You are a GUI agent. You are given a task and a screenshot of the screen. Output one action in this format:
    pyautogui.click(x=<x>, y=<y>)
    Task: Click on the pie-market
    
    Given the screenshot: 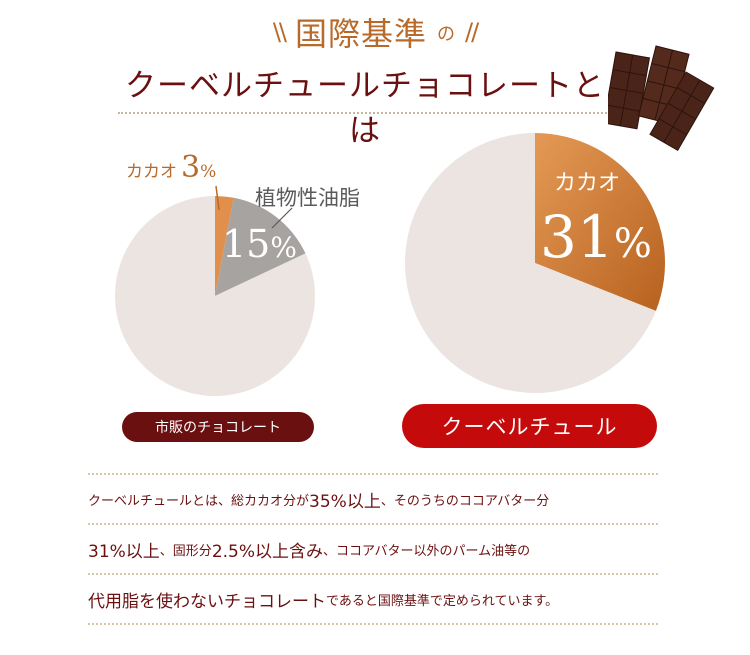 What is the action you would take?
    pyautogui.click(x=214, y=296)
    